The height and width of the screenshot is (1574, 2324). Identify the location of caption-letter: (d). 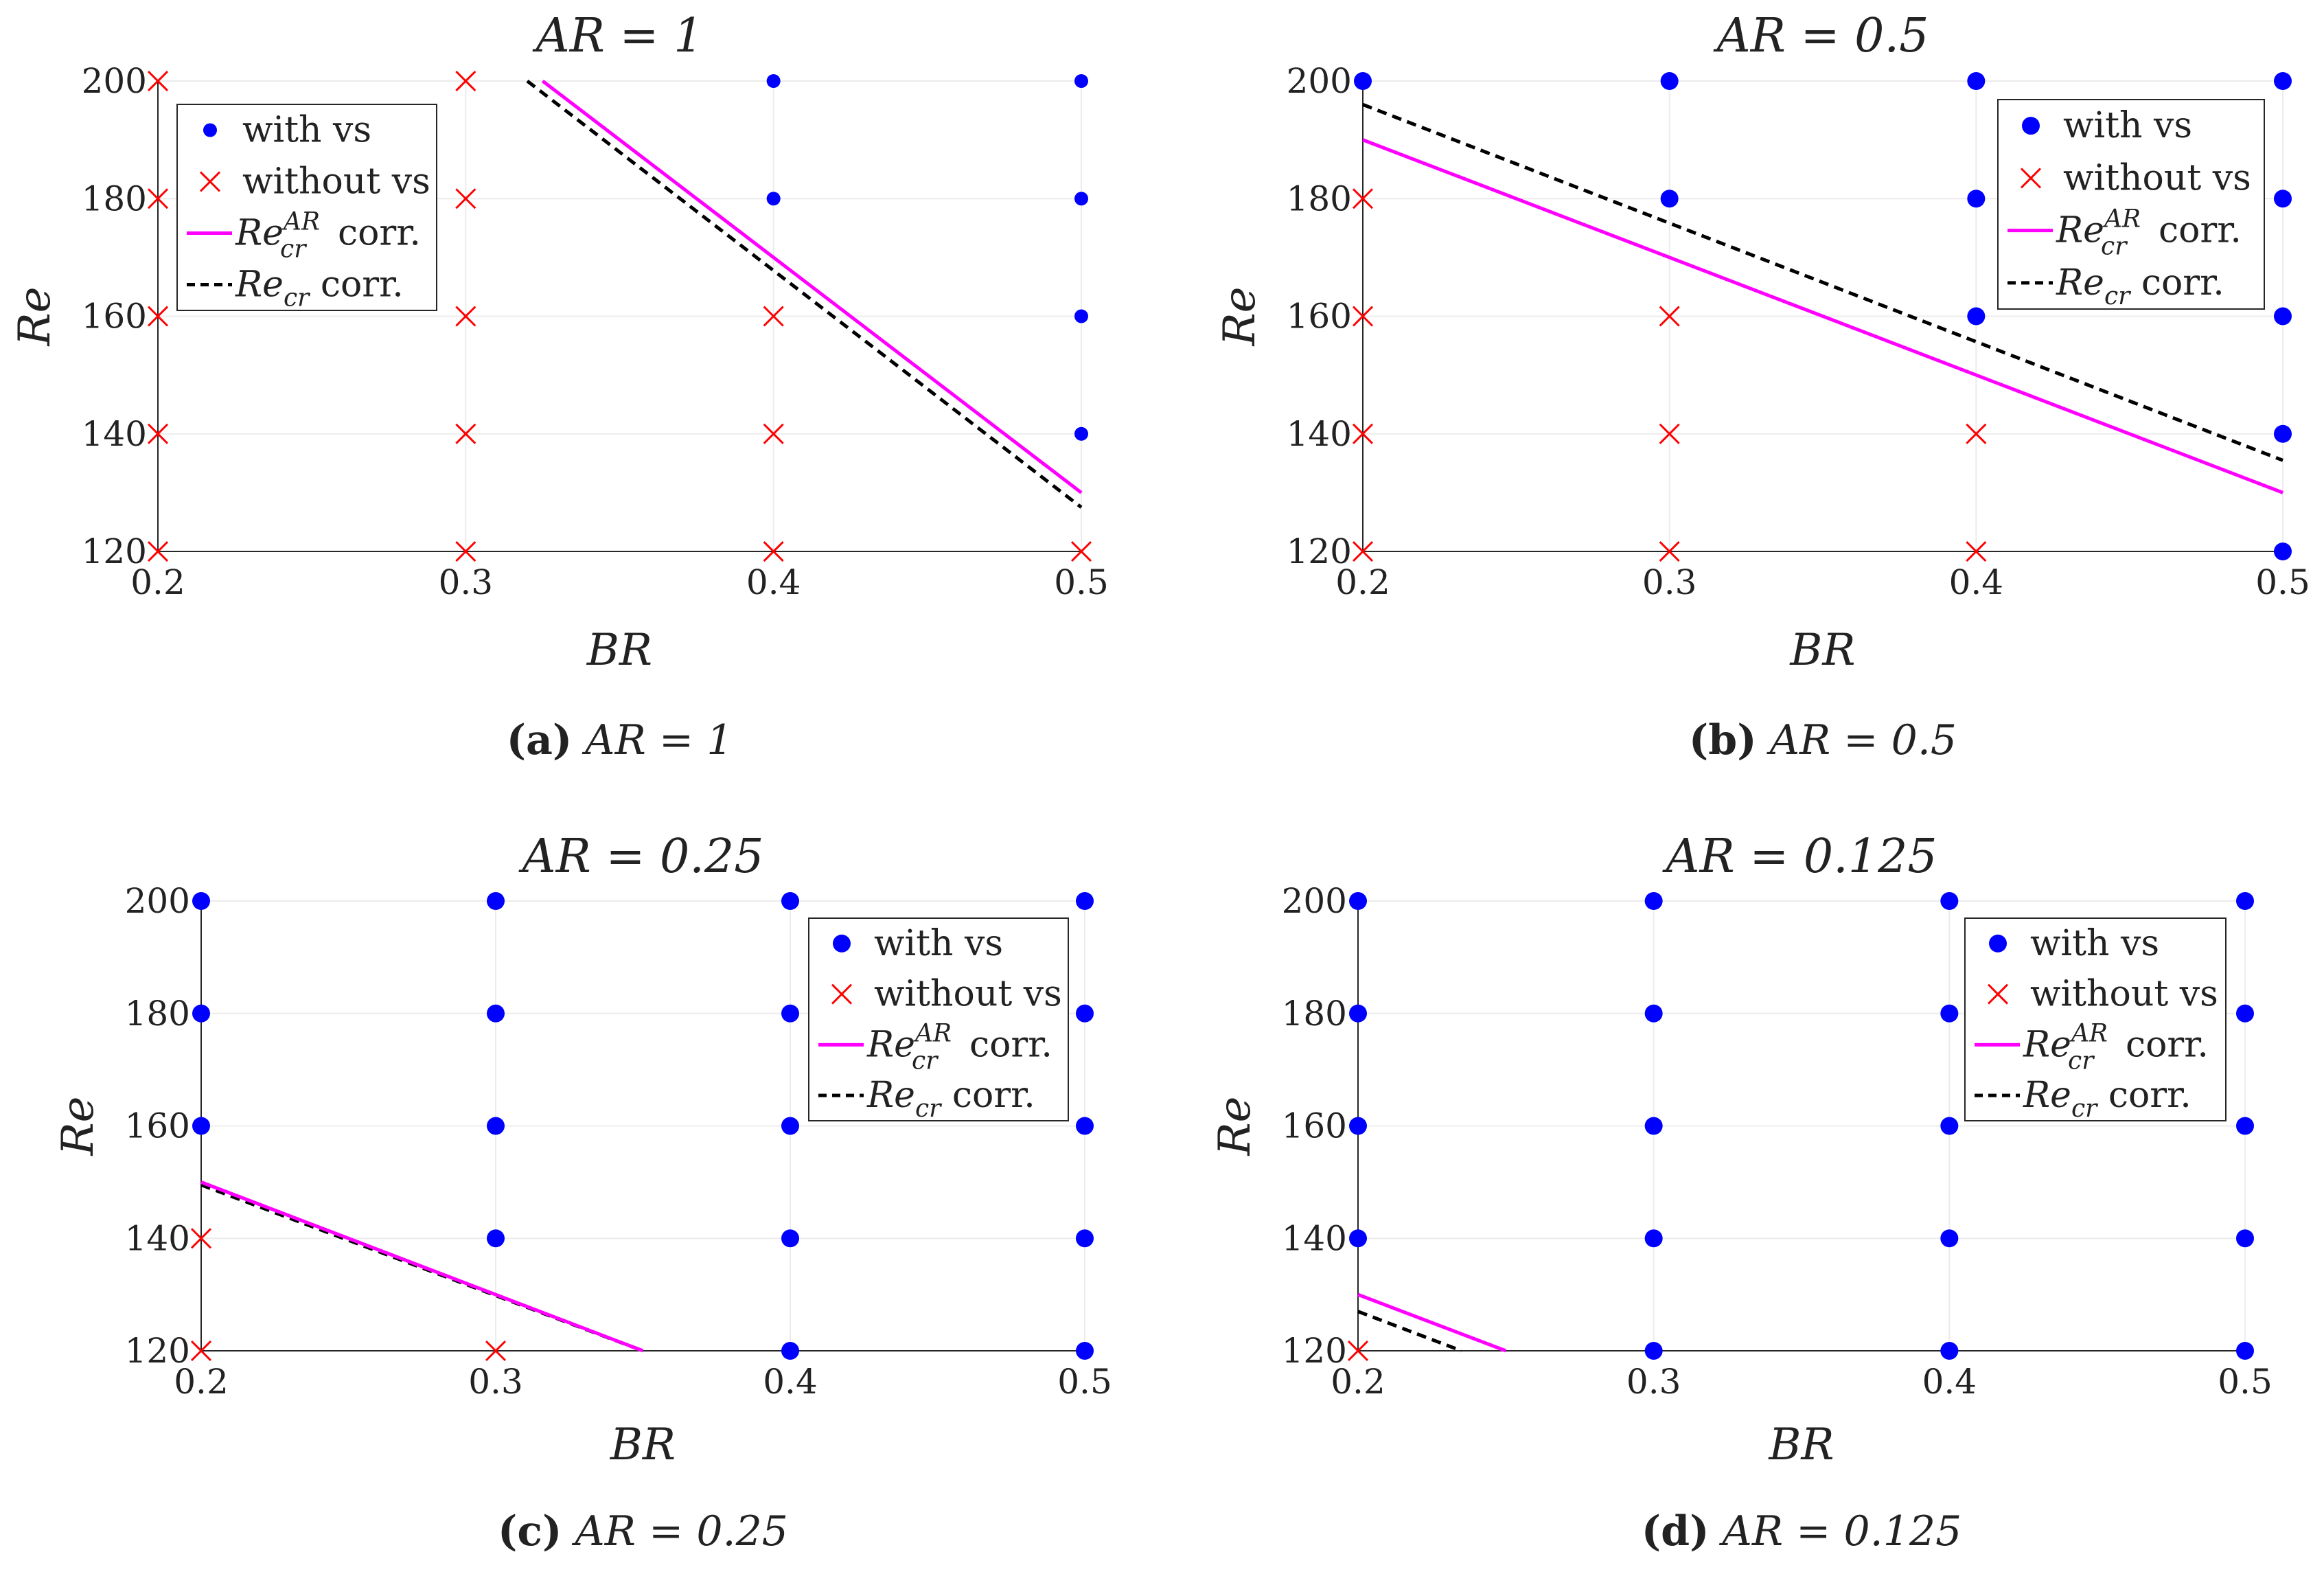
(1676, 1531).